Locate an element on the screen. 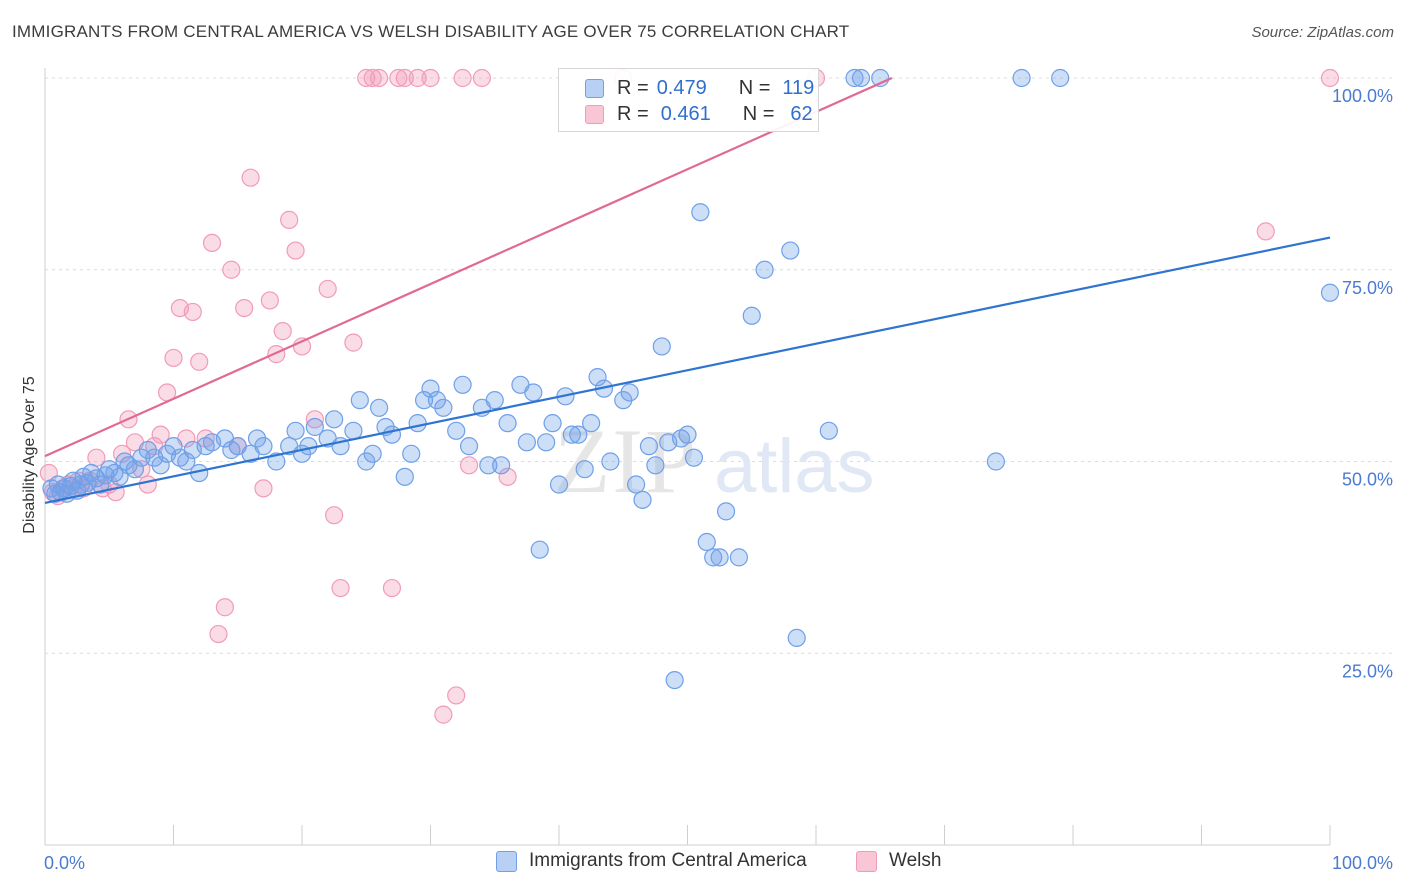 The width and height of the screenshot is (1406, 892). y-tick-label: 50.0% is located at coordinates (1367, 480).